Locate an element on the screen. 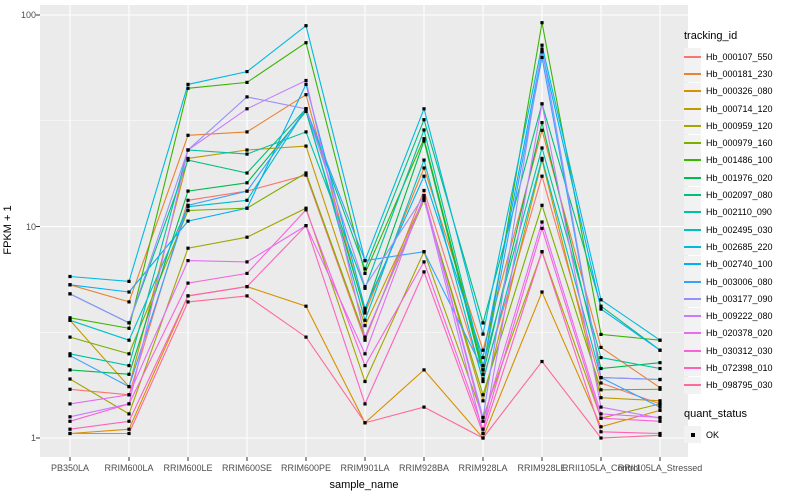 Image resolution: width=800 pixels, height=500 pixels. legend-item: Hb_000714_120 is located at coordinates (741, 109).